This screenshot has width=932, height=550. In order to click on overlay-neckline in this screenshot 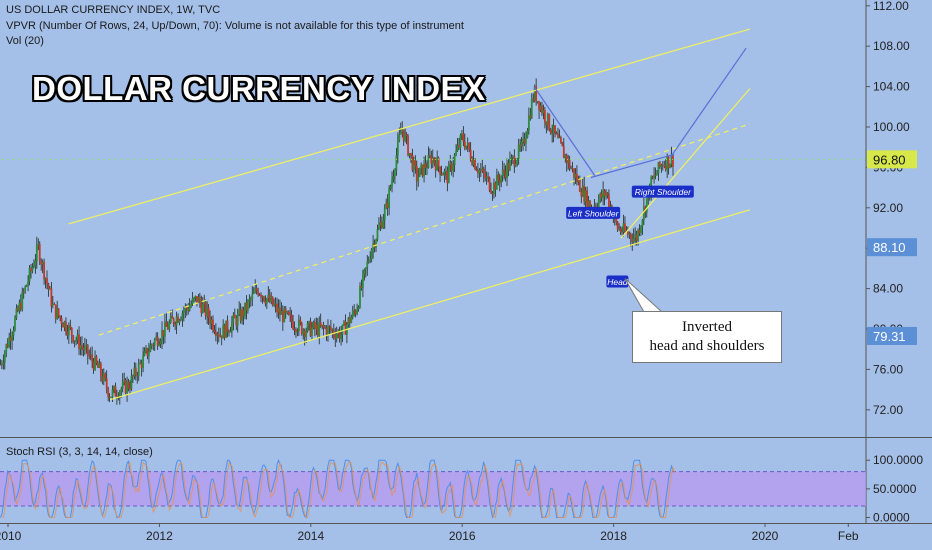, I will do `click(632, 166)`.